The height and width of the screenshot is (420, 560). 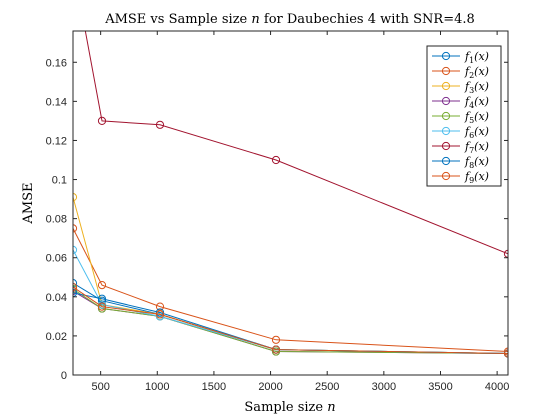 What do you see at coordinates (56, 63) in the screenshot?
I see `y-tick-label: 0.16` at bounding box center [56, 63].